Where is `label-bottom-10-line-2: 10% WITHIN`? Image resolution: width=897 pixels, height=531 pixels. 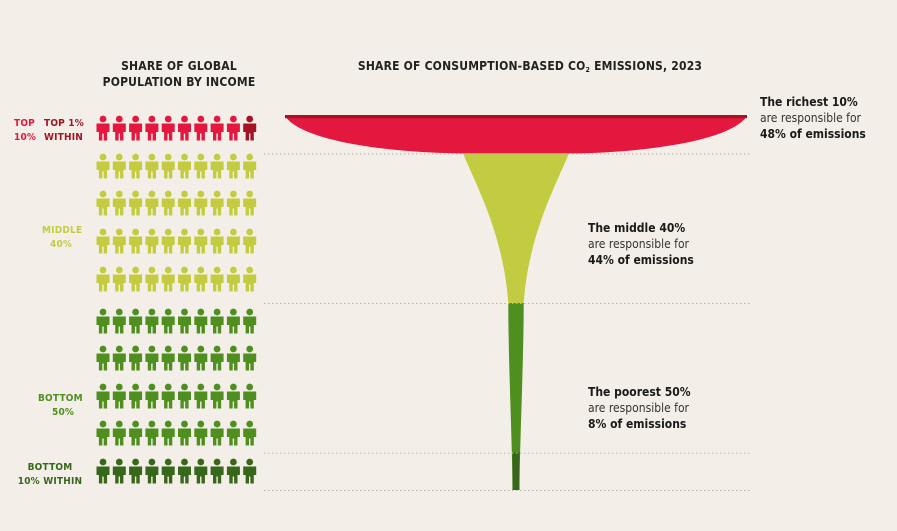 label-bottom-10-line-2: 10% WITHIN is located at coordinates (50, 481).